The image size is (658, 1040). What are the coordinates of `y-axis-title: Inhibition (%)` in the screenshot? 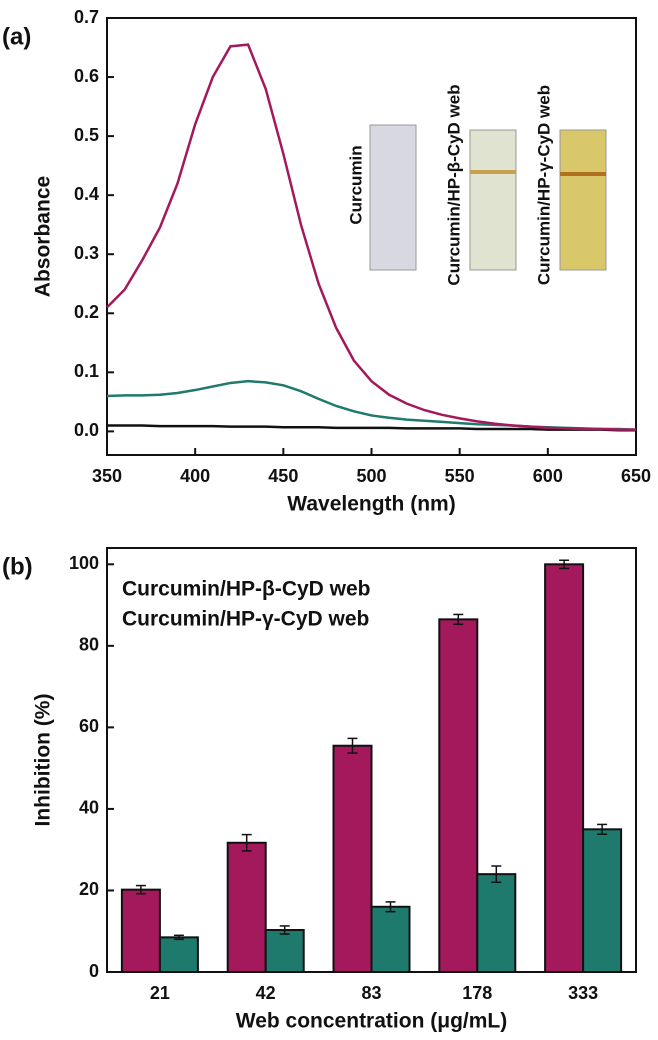 It's located at (43, 760).